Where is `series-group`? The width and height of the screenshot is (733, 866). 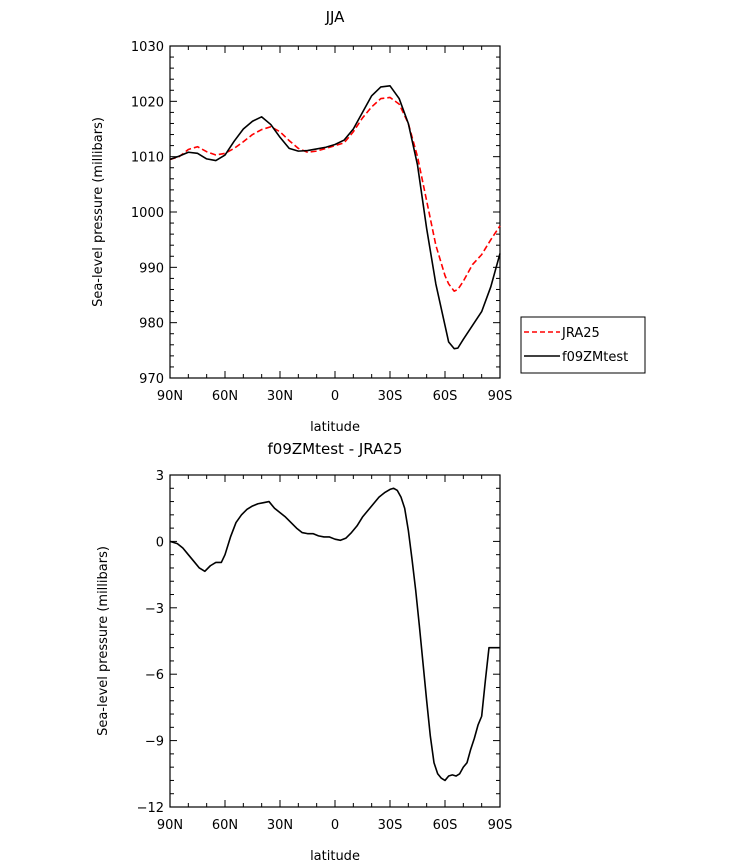 series-group is located at coordinates (335, 217).